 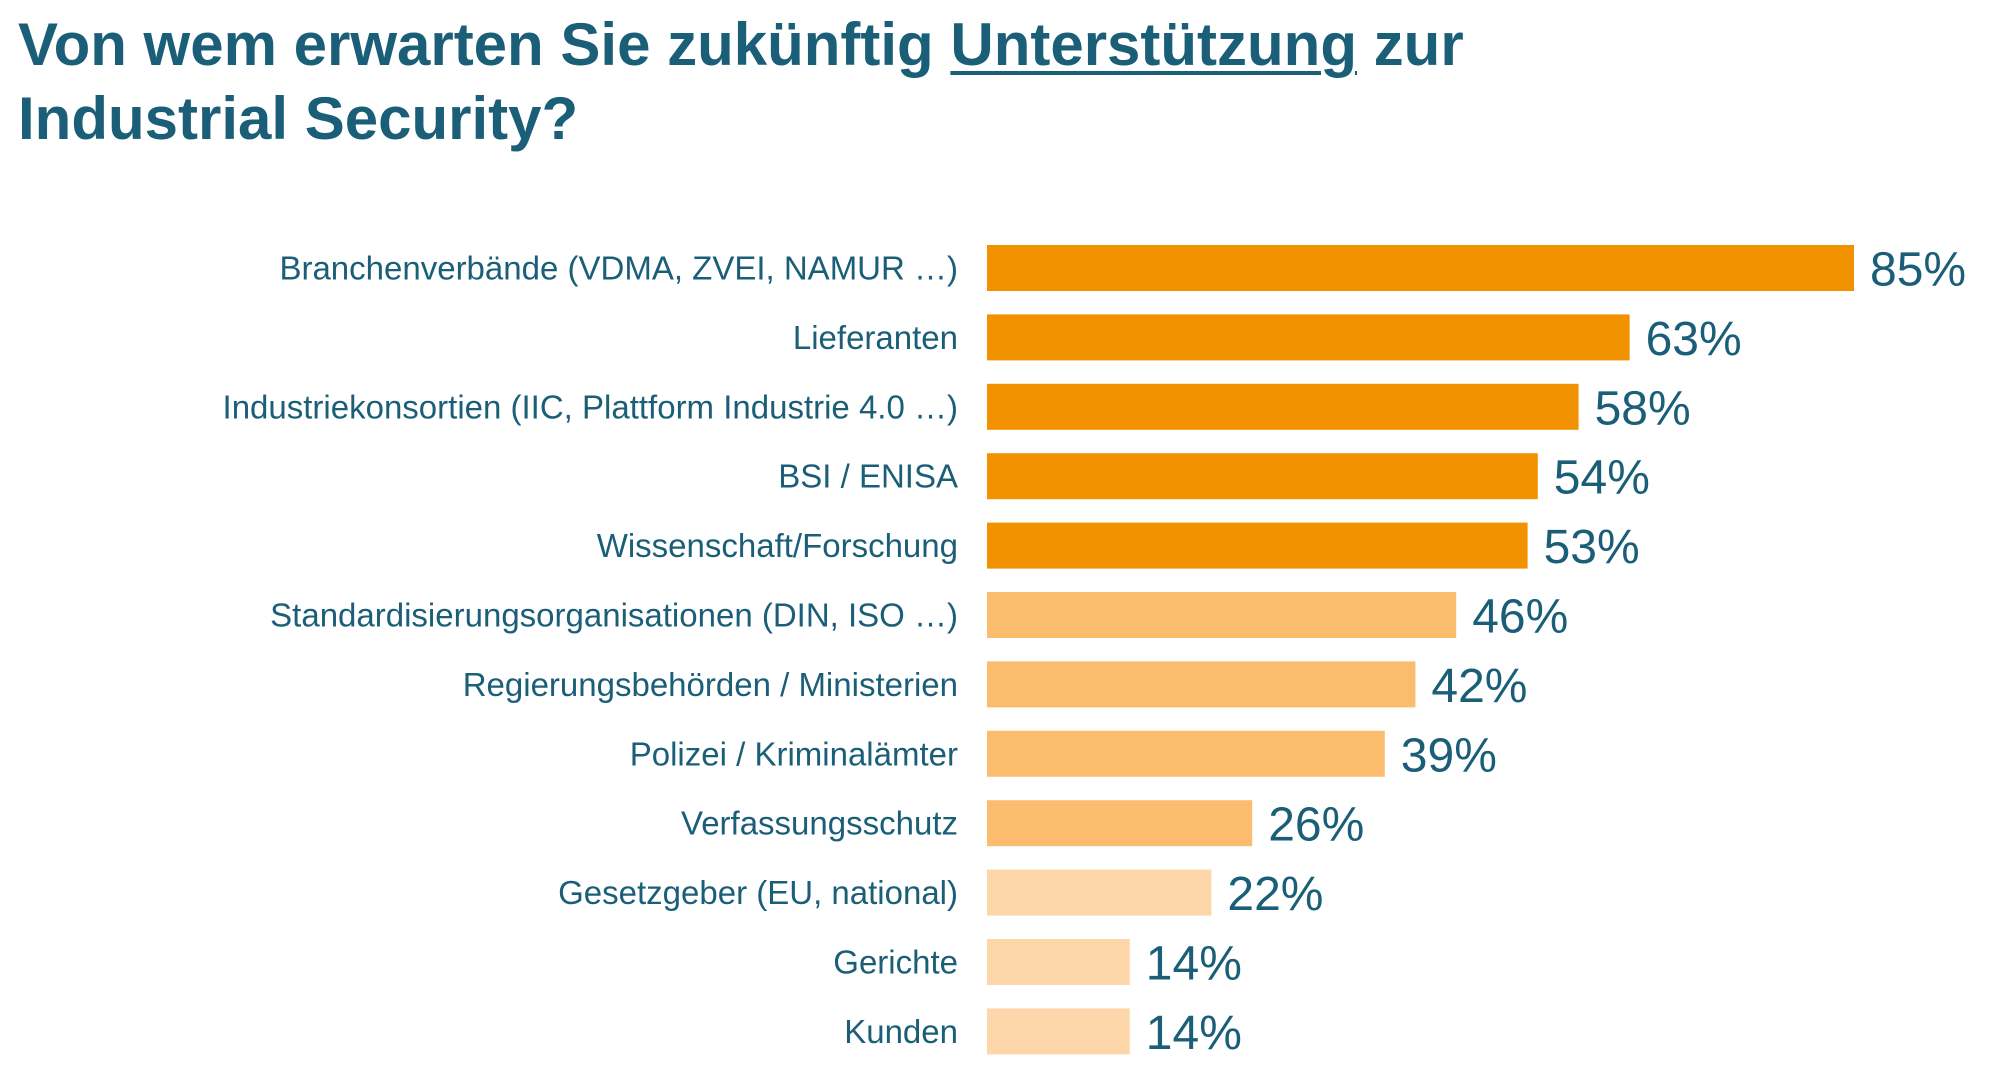 What do you see at coordinates (1449, 755) in the screenshot?
I see `value-label: 39%` at bounding box center [1449, 755].